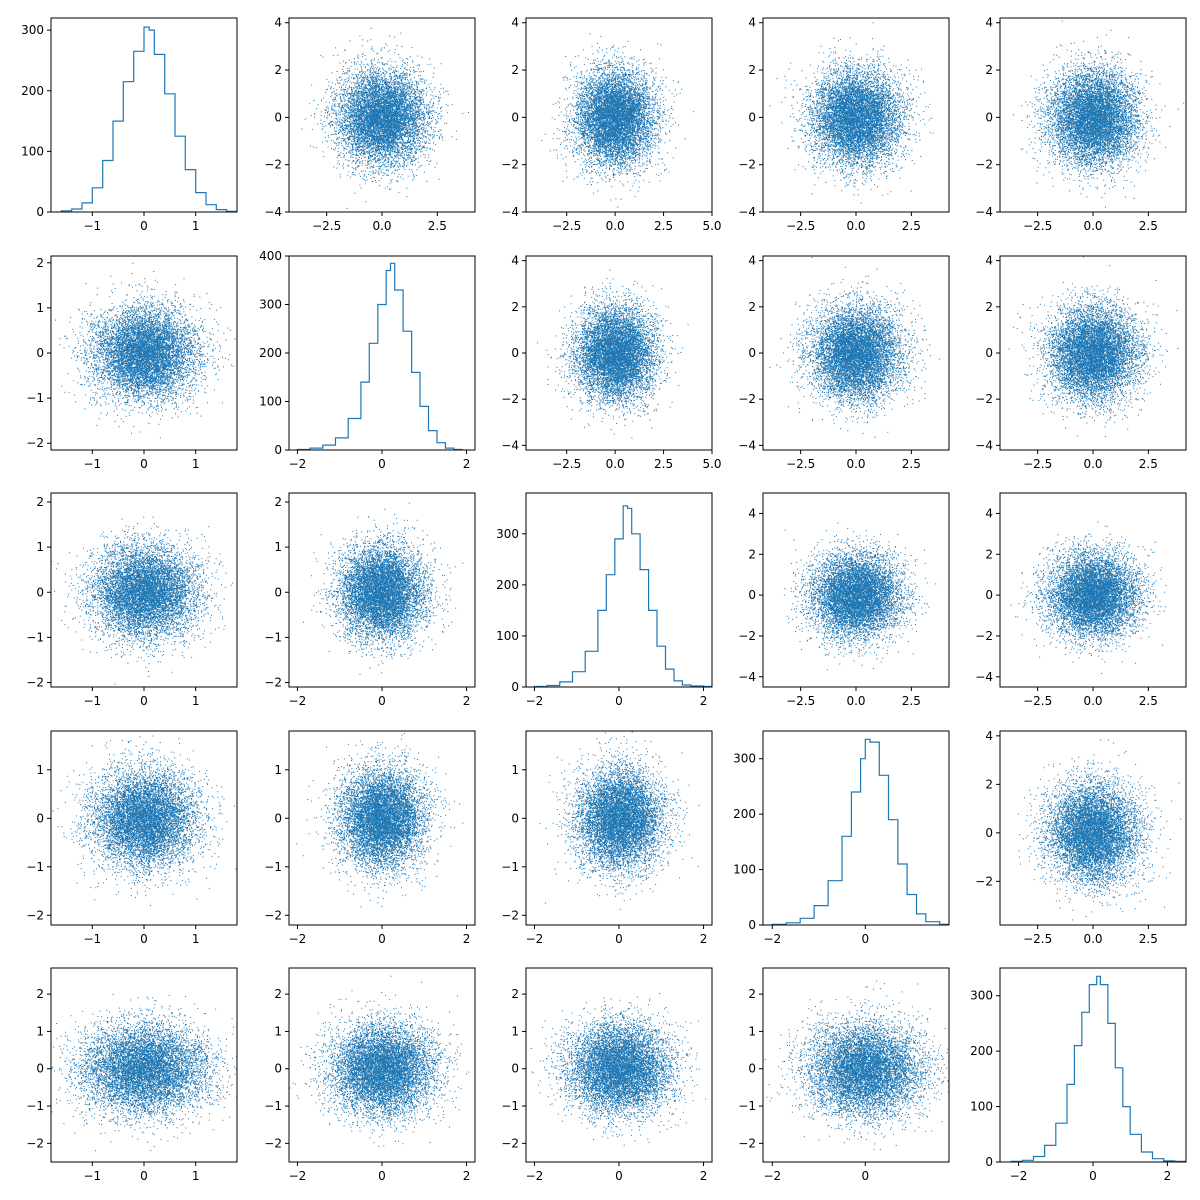 This screenshot has width=1200, height=1200. What do you see at coordinates (981, 1107) in the screenshot?
I see `y-tick-label: 100` at bounding box center [981, 1107].